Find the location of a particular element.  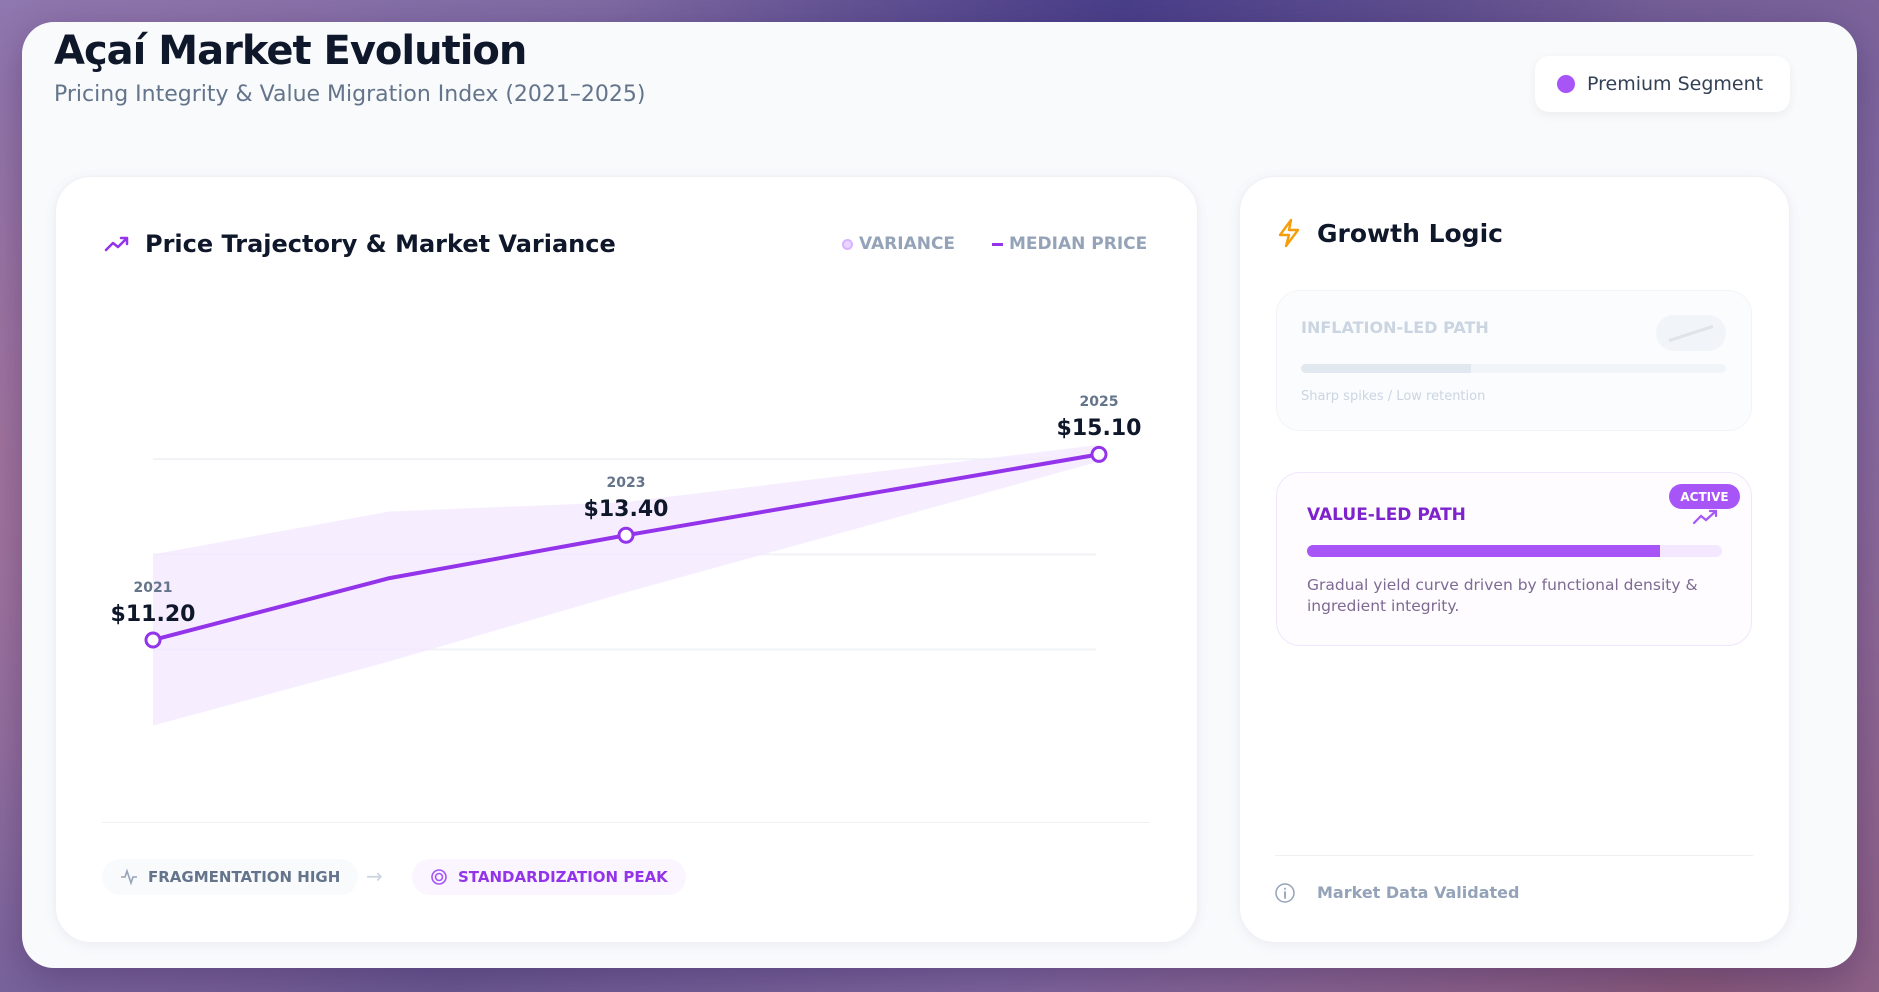

target-icon is located at coordinates (439, 877).